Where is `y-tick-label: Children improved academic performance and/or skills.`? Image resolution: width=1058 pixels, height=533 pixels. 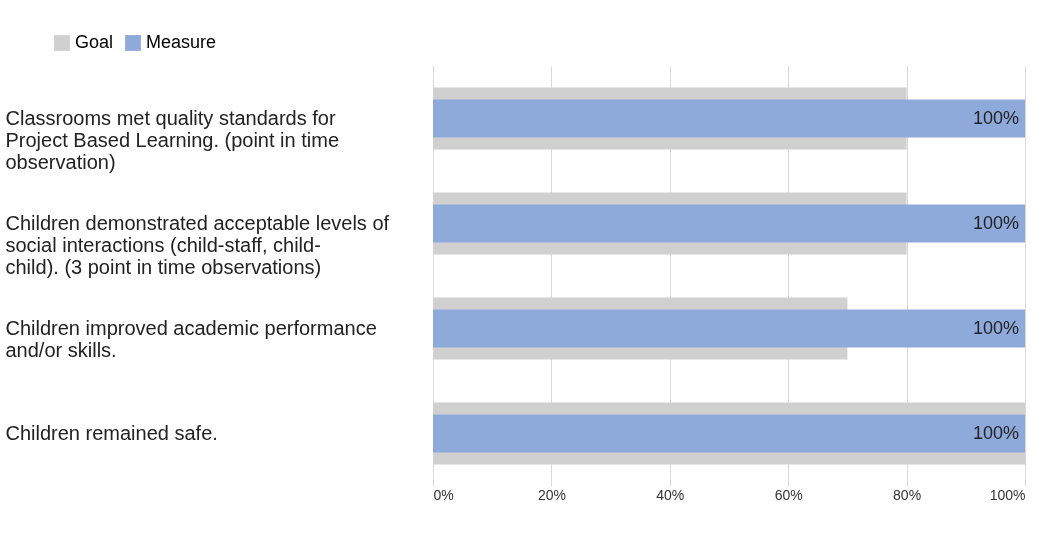
y-tick-label: Children improved academic performance and/or skills. is located at coordinates (191, 338).